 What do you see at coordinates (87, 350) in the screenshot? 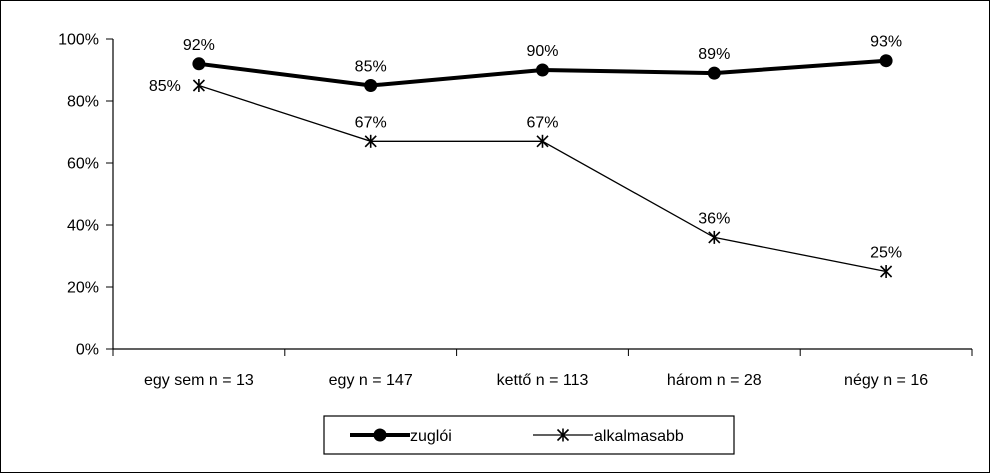
I see `y-tick-label: 0%` at bounding box center [87, 350].